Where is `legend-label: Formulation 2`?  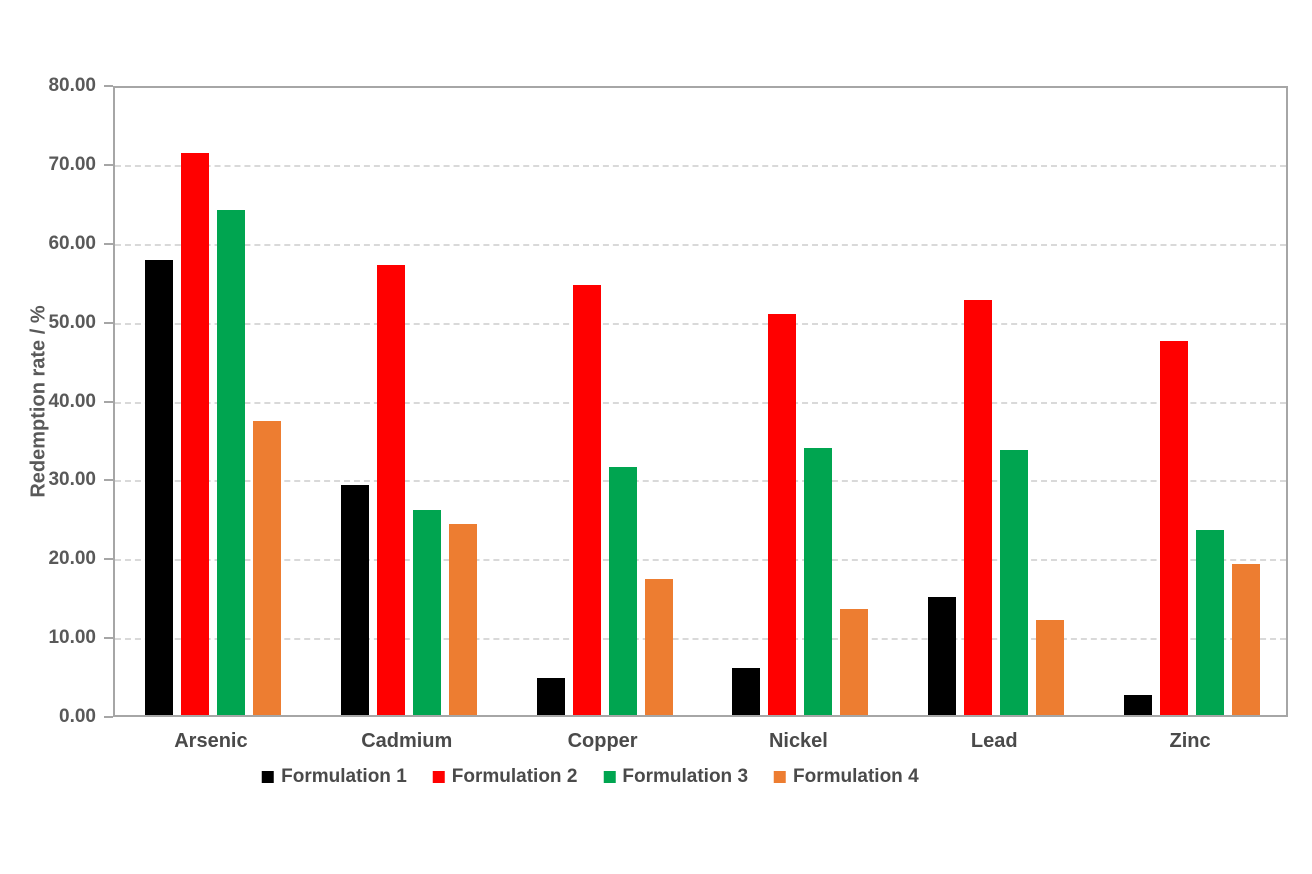 legend-label: Formulation 2 is located at coordinates (514, 776).